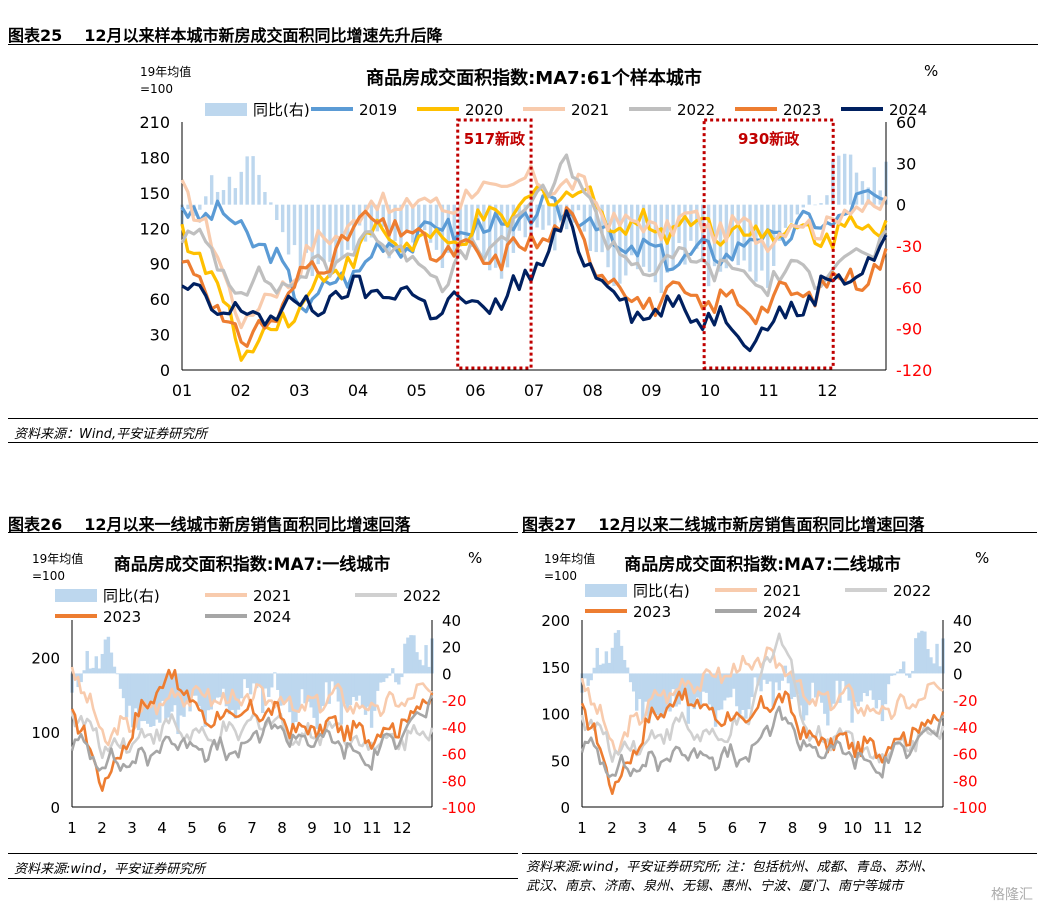 This screenshot has width=1039, height=915. I want to click on figure25-series-2024, so click(534, 281).